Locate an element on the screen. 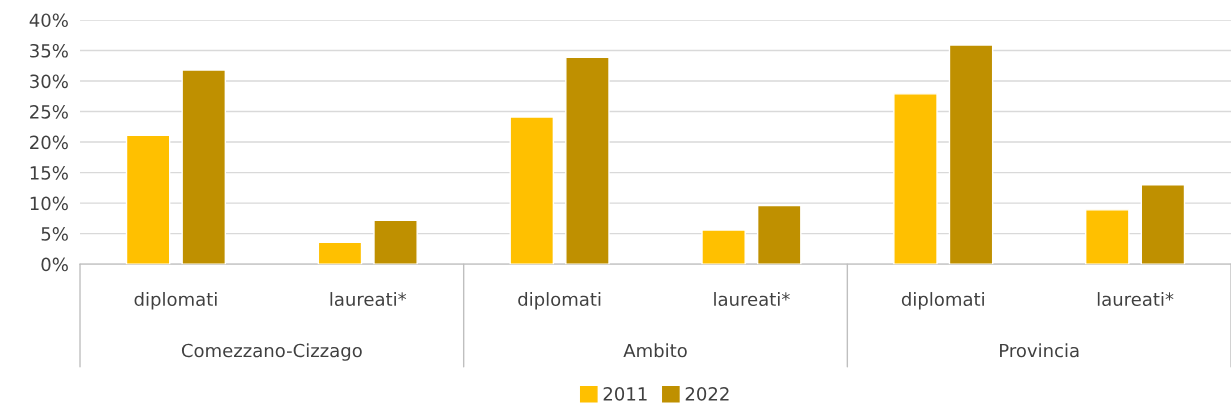 This screenshot has width=1231, height=416. y-tick-label: 10% is located at coordinates (49, 203).